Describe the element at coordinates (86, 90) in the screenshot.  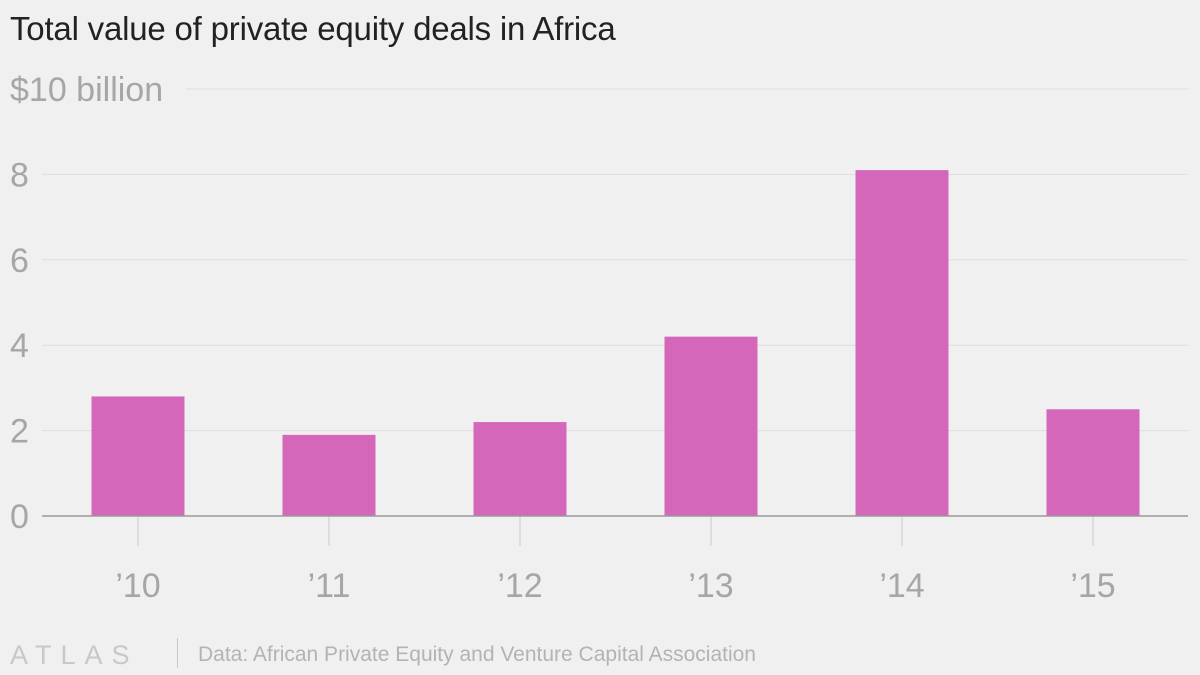
I see `y-tick-label: $10 billion` at that location.